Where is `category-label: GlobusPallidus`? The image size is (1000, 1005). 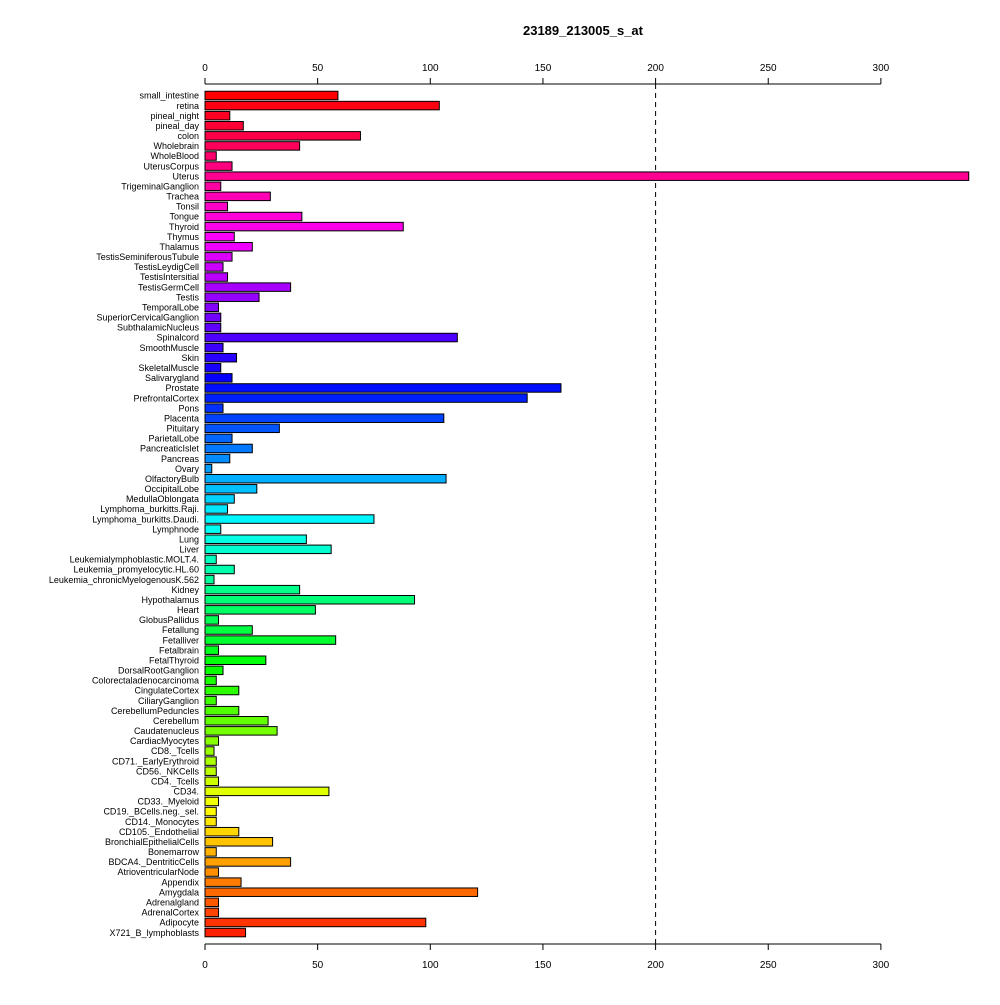 category-label: GlobusPallidus is located at coordinates (169, 620).